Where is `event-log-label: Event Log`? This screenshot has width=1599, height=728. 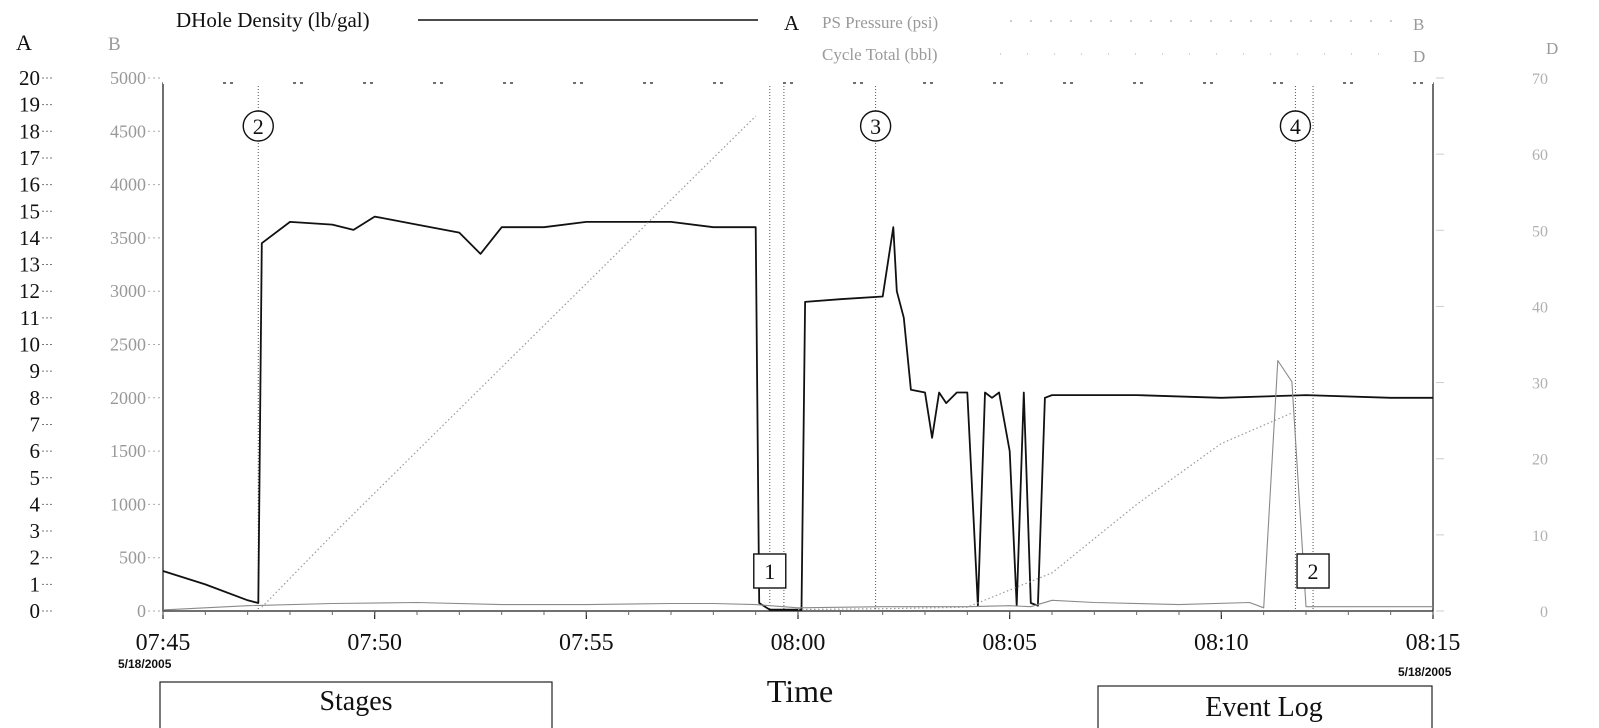 event-log-label: Event Log is located at coordinates (1263, 707).